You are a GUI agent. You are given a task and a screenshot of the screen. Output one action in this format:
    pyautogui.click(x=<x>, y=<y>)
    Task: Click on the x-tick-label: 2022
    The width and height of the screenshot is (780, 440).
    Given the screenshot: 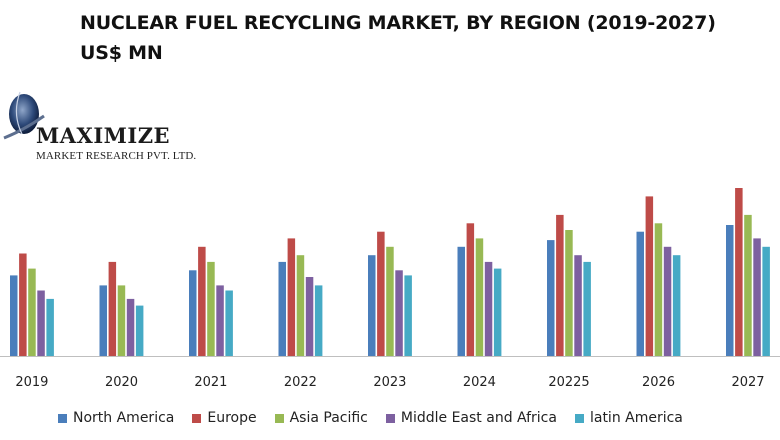 What is the action you would take?
    pyautogui.click(x=300, y=382)
    